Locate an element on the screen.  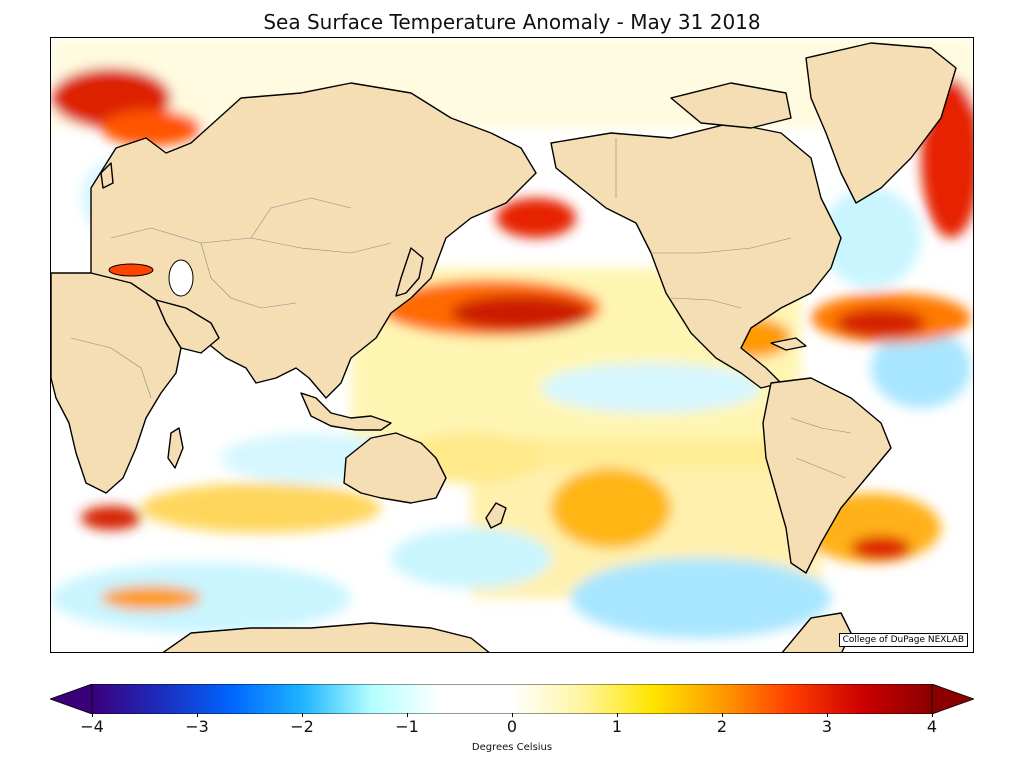
colorbar-tick-label: −2 is located at coordinates (302, 726).